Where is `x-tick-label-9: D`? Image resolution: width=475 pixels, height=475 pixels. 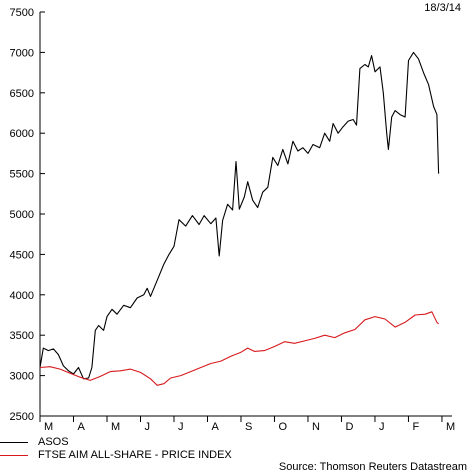 x-tick-label-9: D is located at coordinates (349, 427).